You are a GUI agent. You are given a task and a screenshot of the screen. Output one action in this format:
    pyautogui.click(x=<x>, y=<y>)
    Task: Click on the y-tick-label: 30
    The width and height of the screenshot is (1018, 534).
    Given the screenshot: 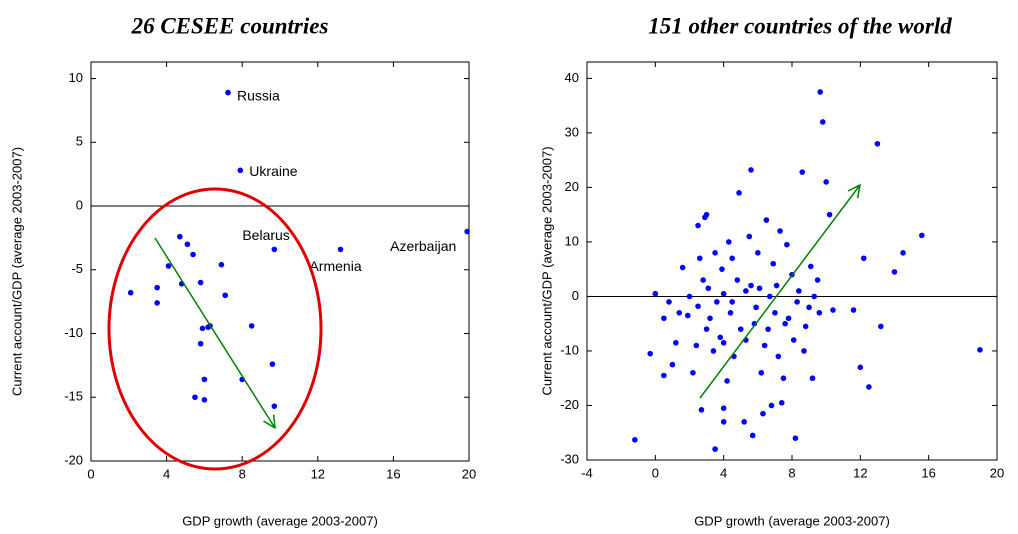 What is the action you would take?
    pyautogui.click(x=572, y=131)
    